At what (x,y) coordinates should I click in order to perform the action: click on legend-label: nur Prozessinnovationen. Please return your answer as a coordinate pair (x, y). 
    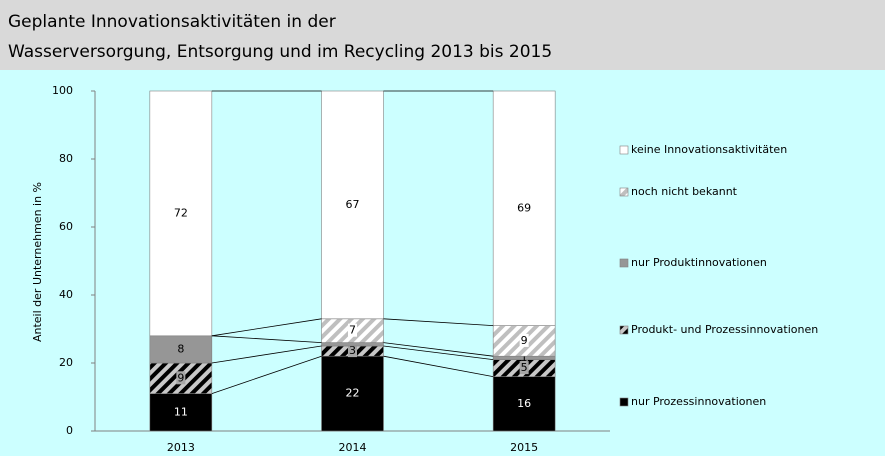
    Looking at the image, I should click on (698, 401).